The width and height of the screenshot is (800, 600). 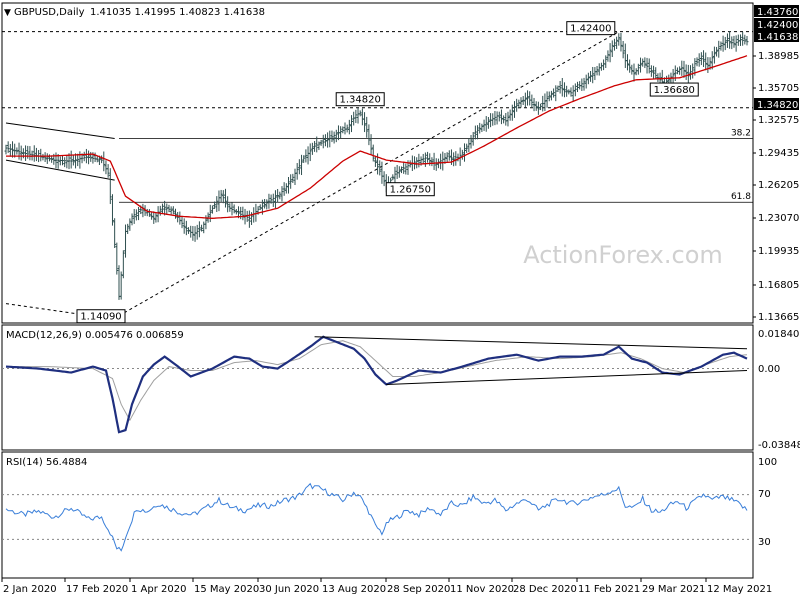 I want to click on x-tick-label: 17 Feb 2020, so click(x=97, y=589).